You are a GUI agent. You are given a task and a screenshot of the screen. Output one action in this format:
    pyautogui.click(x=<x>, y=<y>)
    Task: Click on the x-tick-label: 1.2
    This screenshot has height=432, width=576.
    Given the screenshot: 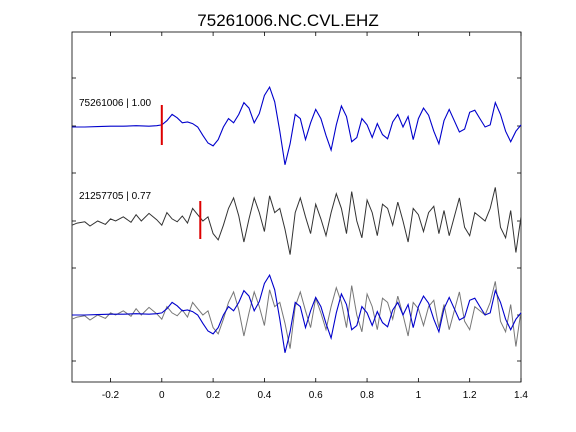 What is the action you would take?
    pyautogui.click(x=470, y=395)
    